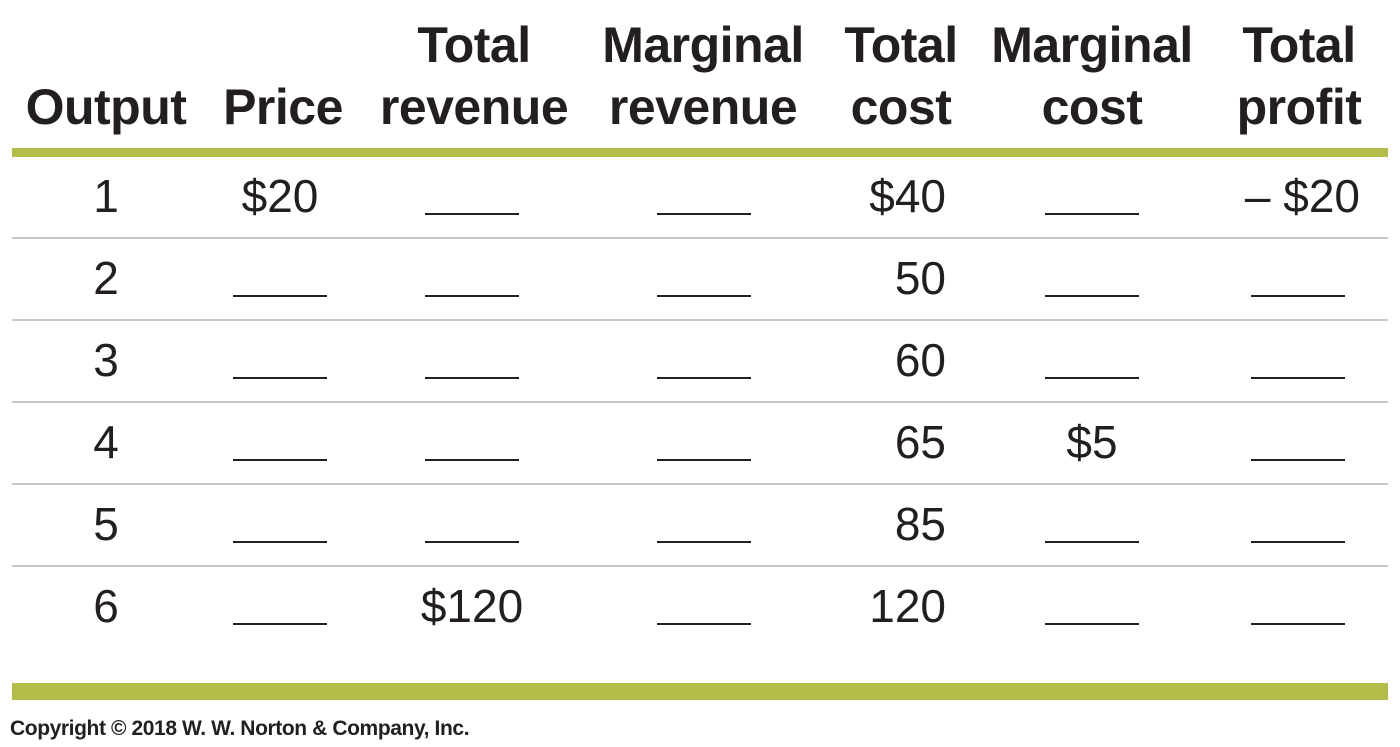 This screenshot has width=1400, height=747. I want to click on cell-total-profit: – $20, so click(1302, 196).